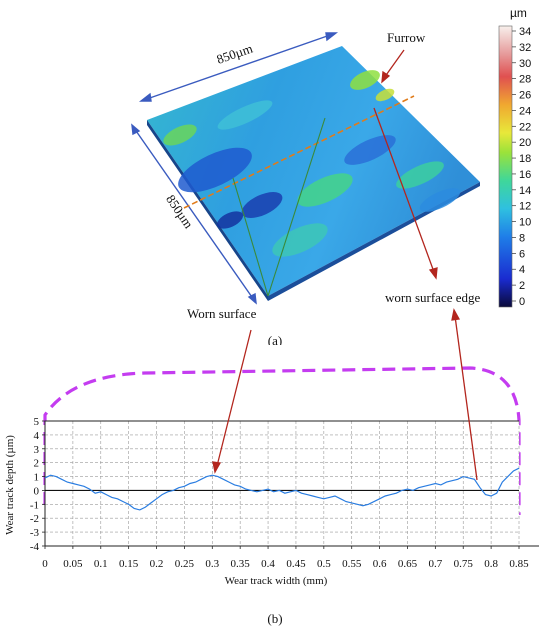 The height and width of the screenshot is (633, 550). Describe the element at coordinates (433, 297) in the screenshot. I see `worn-surface-edge-label: worn surface edge` at that location.